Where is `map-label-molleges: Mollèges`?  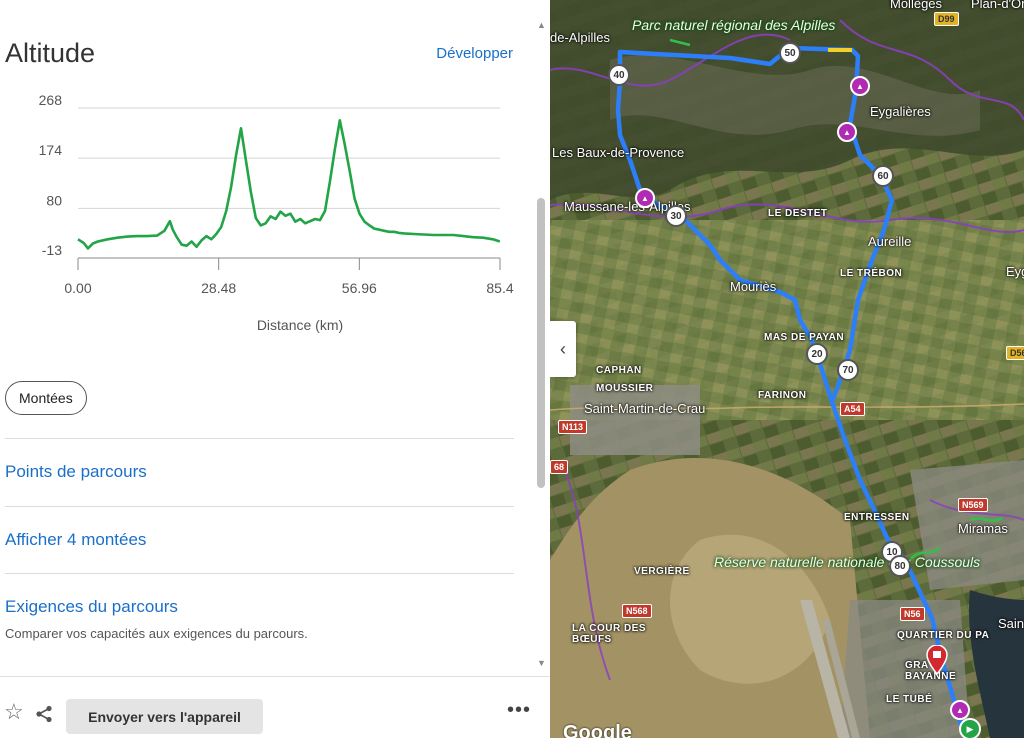
map-label-molleges: Mollèges is located at coordinates (916, 5).